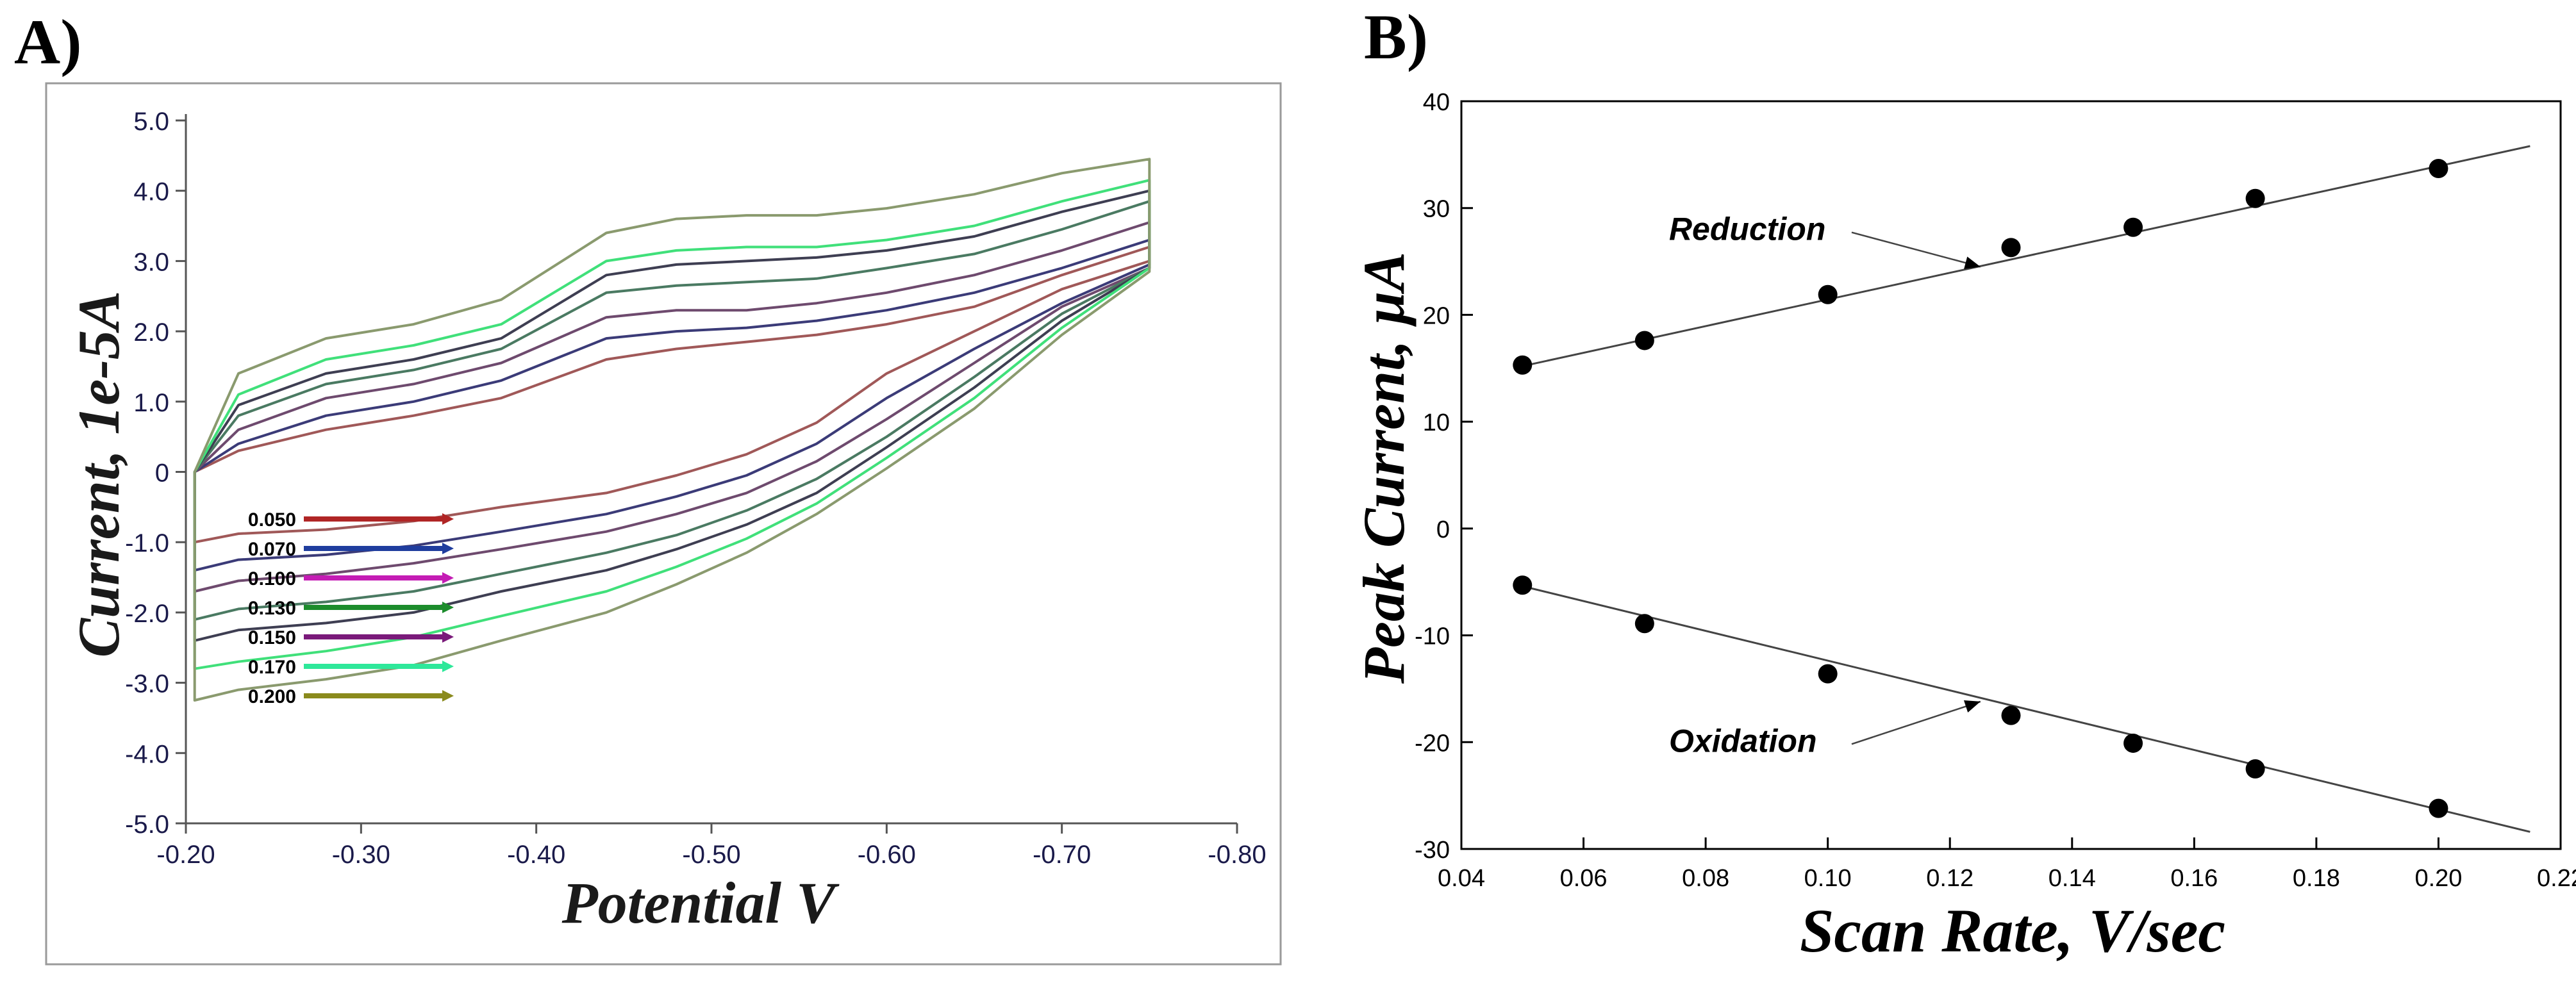  What do you see at coordinates (1385, 468) in the screenshot?
I see `chart-b-y-title: Peak Current, µA` at bounding box center [1385, 468].